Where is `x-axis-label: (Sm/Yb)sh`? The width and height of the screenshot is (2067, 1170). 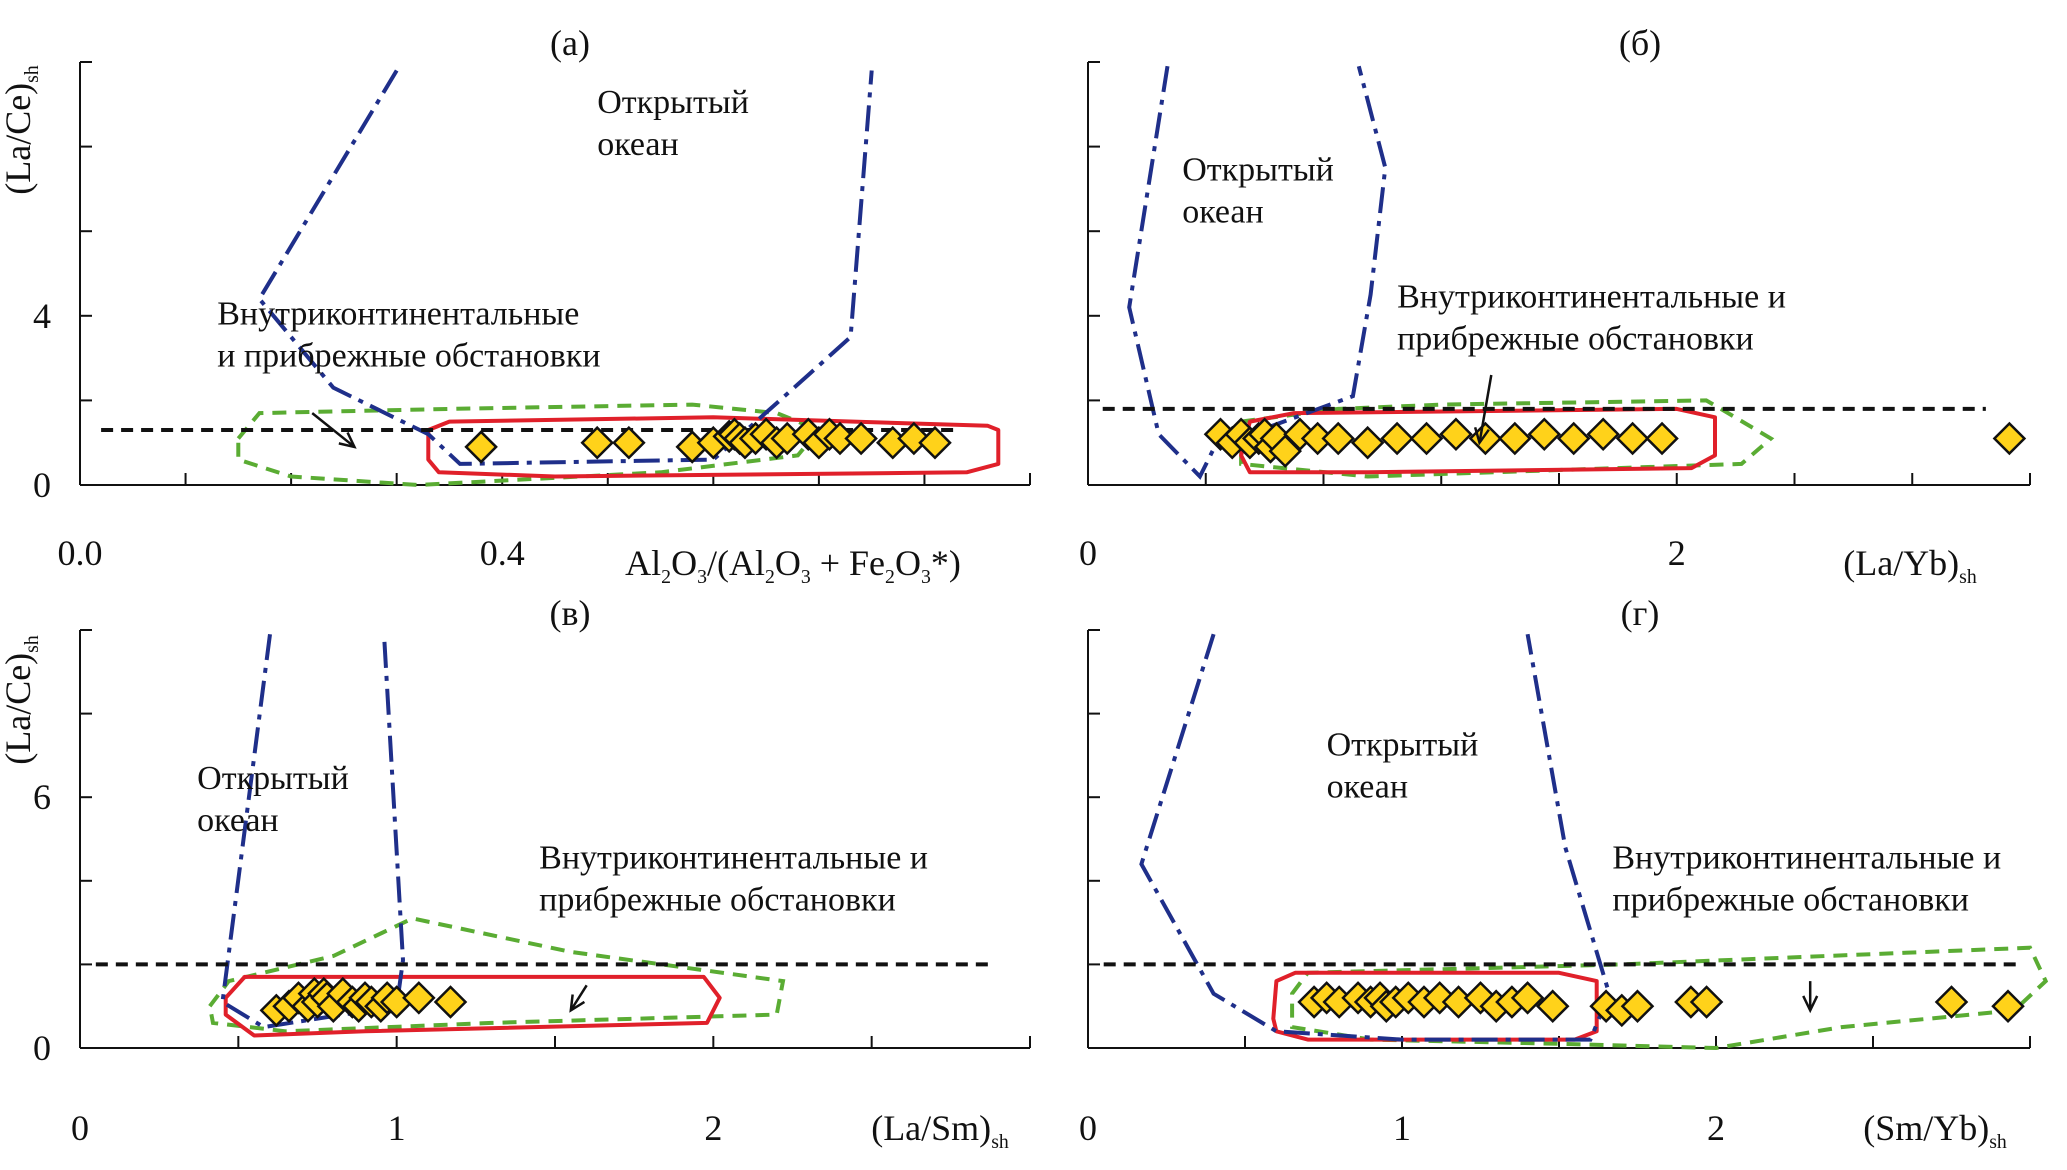 x-axis-label: (Sm/Yb)sh is located at coordinates (1935, 1130).